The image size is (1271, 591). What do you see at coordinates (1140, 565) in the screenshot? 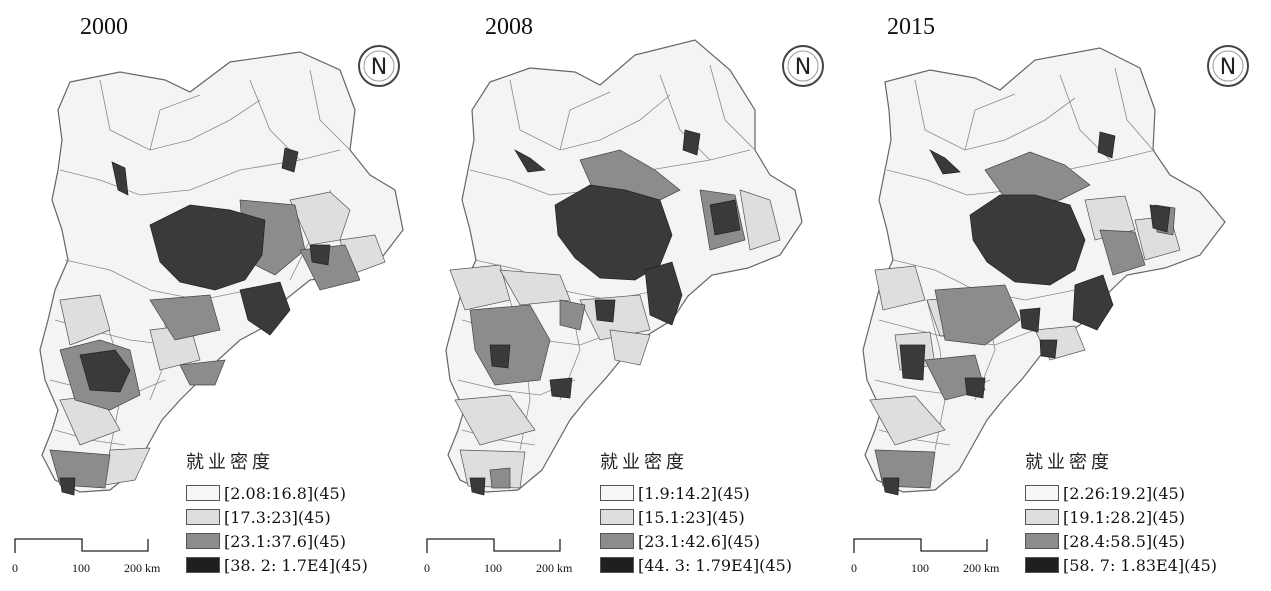
I see `legend-label: [58. 7: 1.83E4](45)` at bounding box center [1140, 565].